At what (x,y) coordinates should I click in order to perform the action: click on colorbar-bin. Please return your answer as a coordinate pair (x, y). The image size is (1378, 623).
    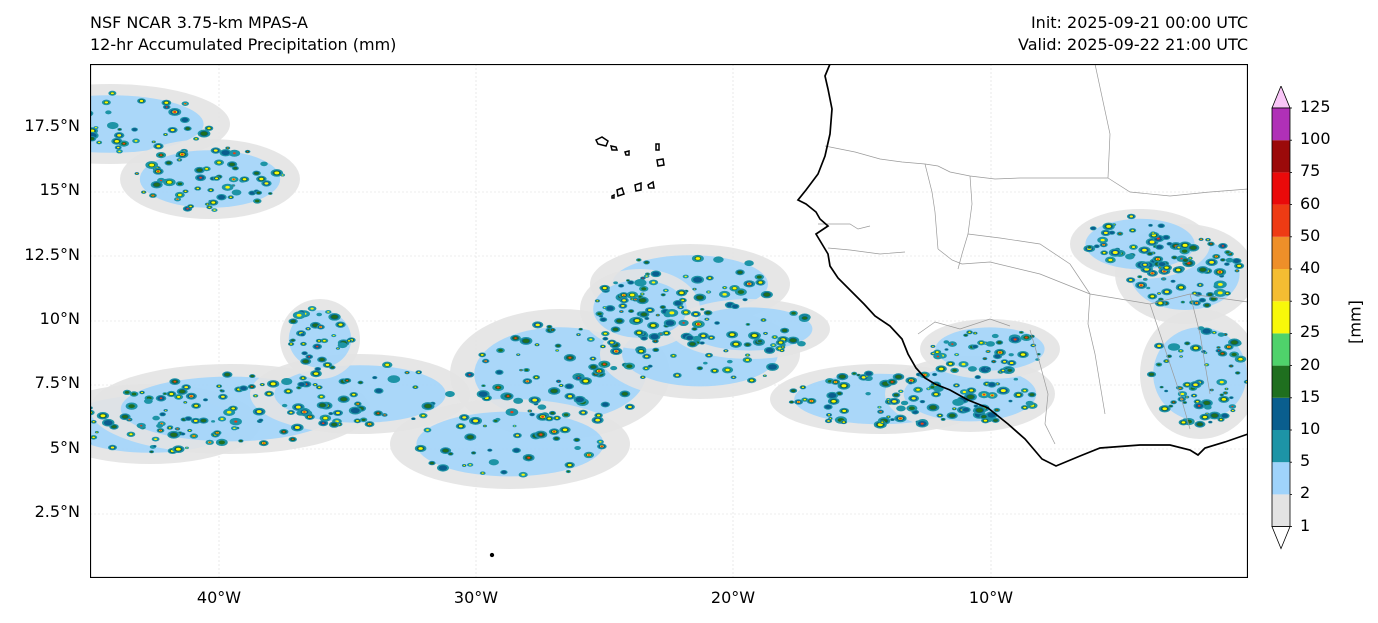
    Looking at the image, I should click on (1281, 381).